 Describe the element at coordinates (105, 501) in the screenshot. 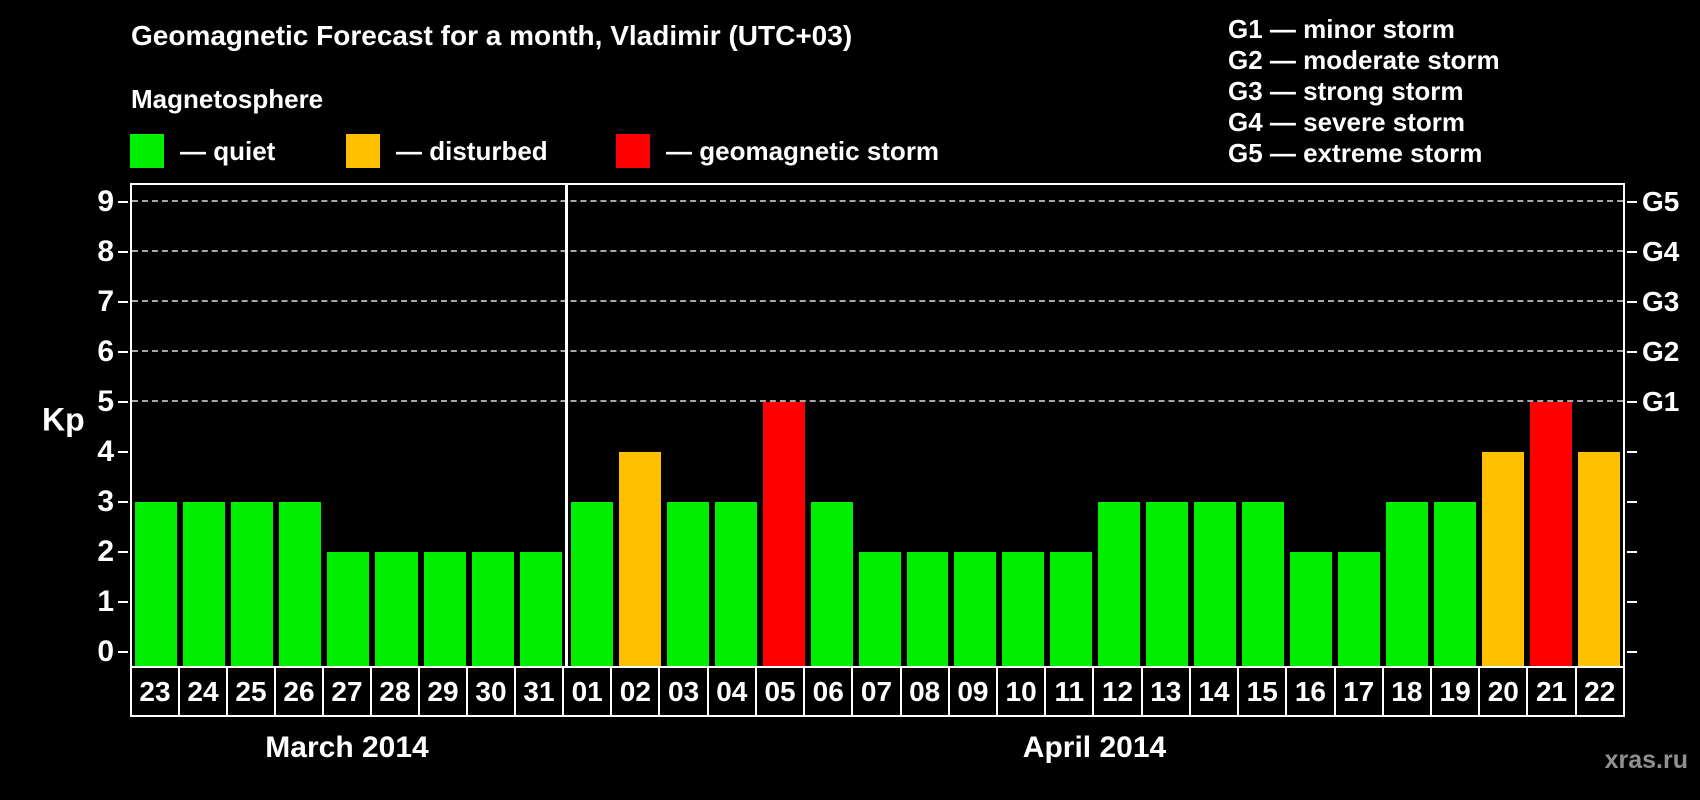

I see `y-tick-label: 3` at that location.